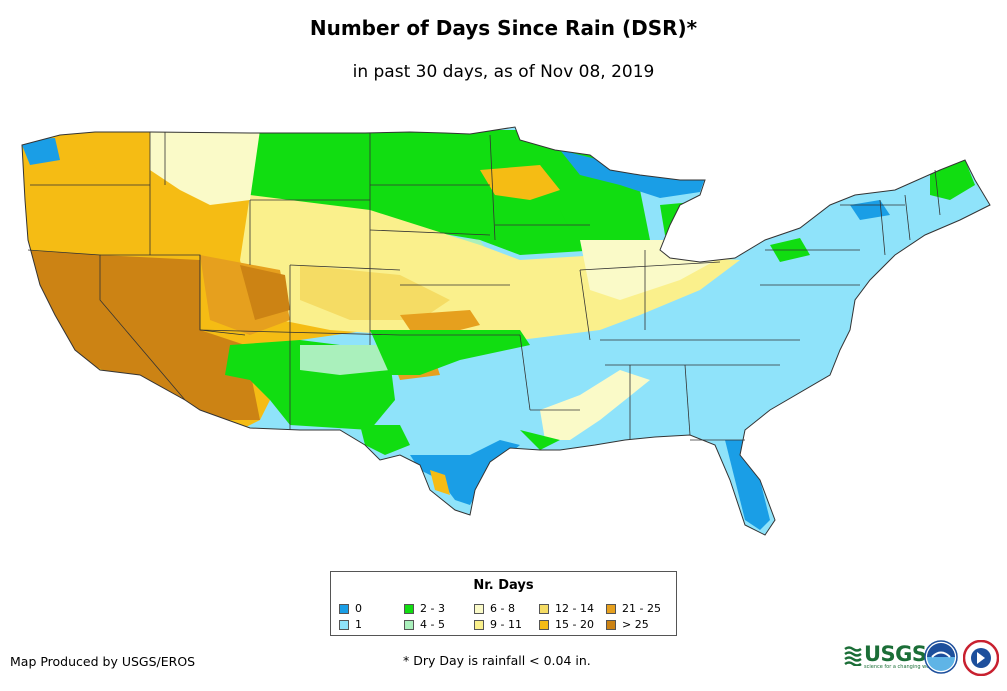  Describe the element at coordinates (853, 656) in the screenshot. I see `usgs-waves-icon` at that location.